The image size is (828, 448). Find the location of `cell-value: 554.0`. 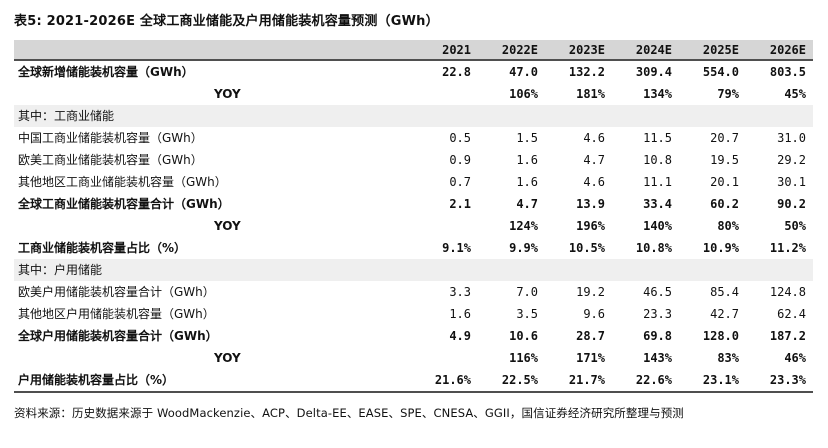

cell-value: 554.0 is located at coordinates (720, 72).